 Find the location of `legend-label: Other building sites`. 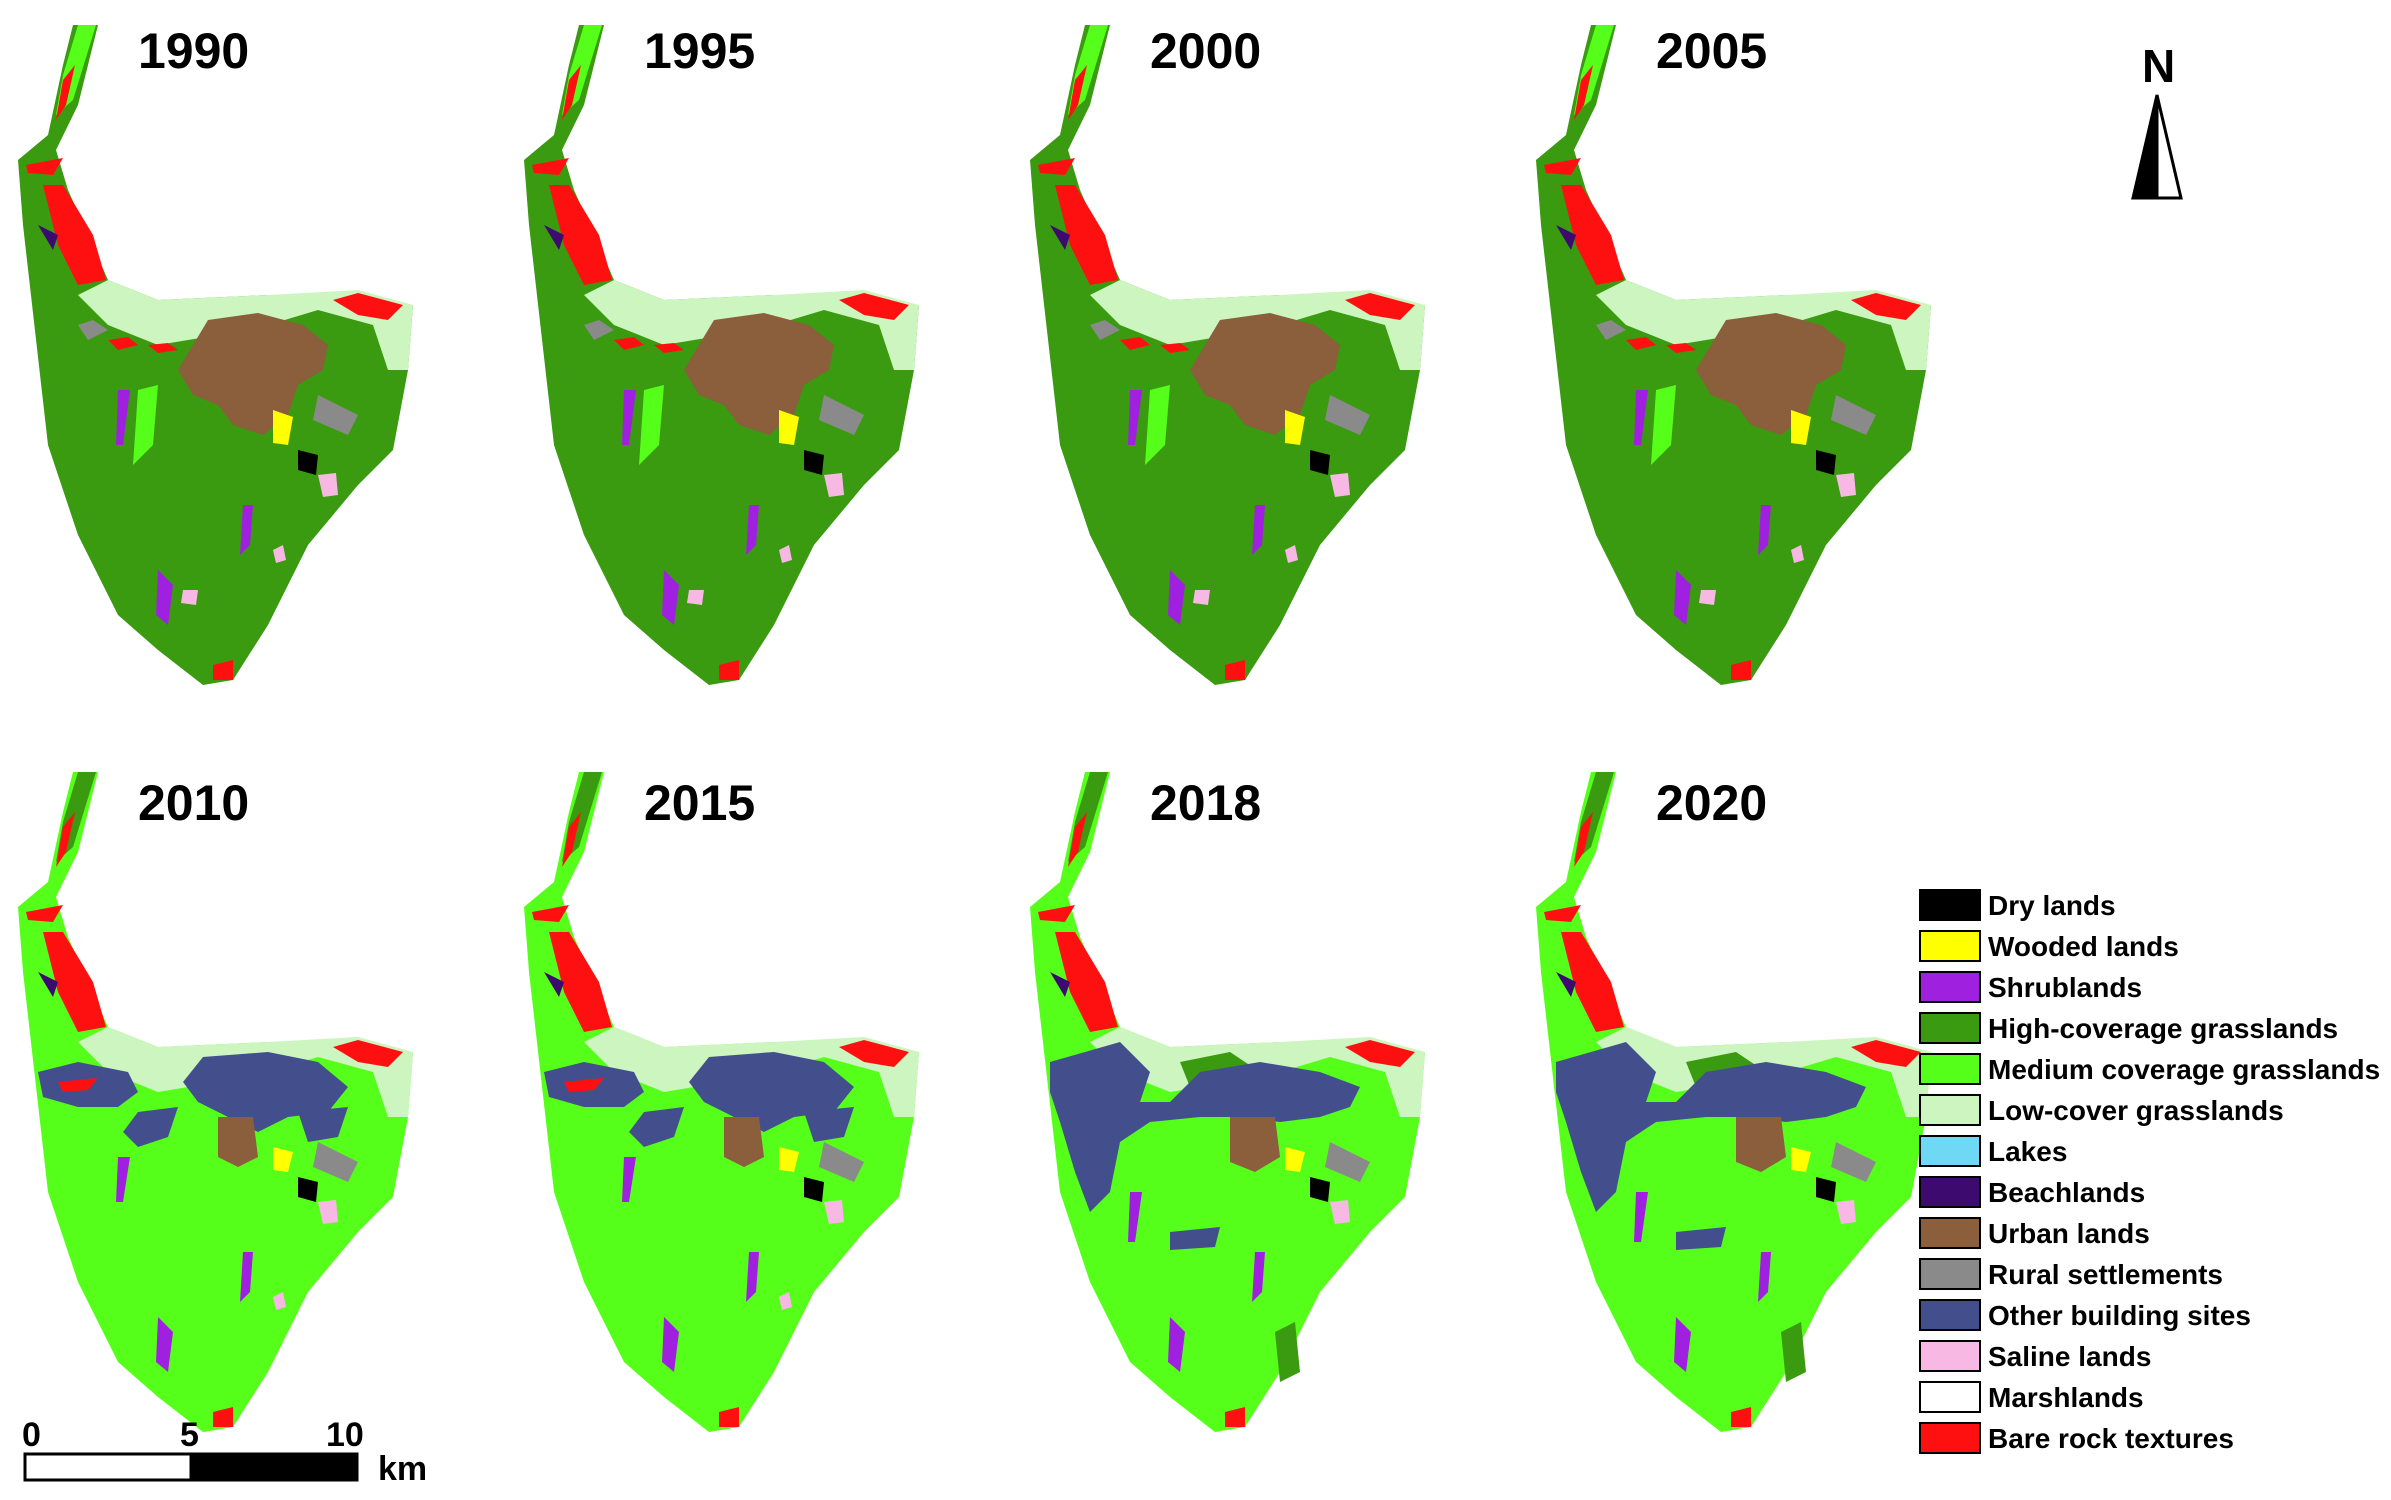

legend-label: Other building sites is located at coordinates (2119, 1315).